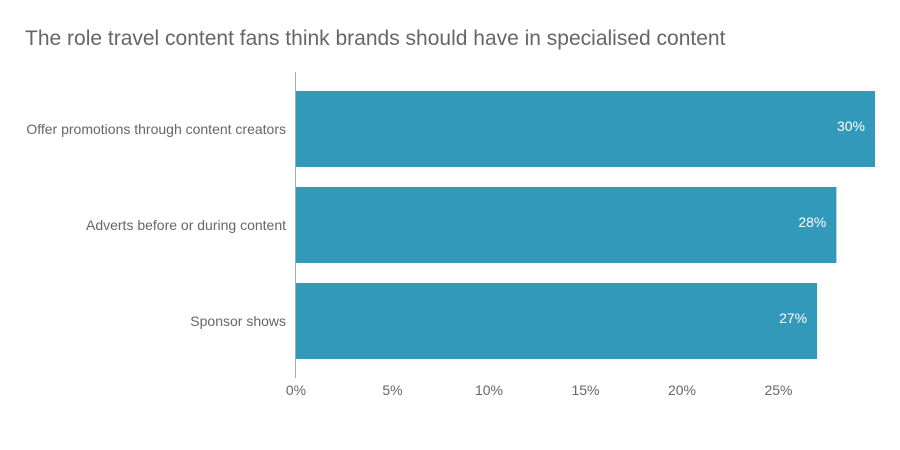 The height and width of the screenshot is (450, 900). I want to click on category-label: Adverts before or during content, so click(186, 225).